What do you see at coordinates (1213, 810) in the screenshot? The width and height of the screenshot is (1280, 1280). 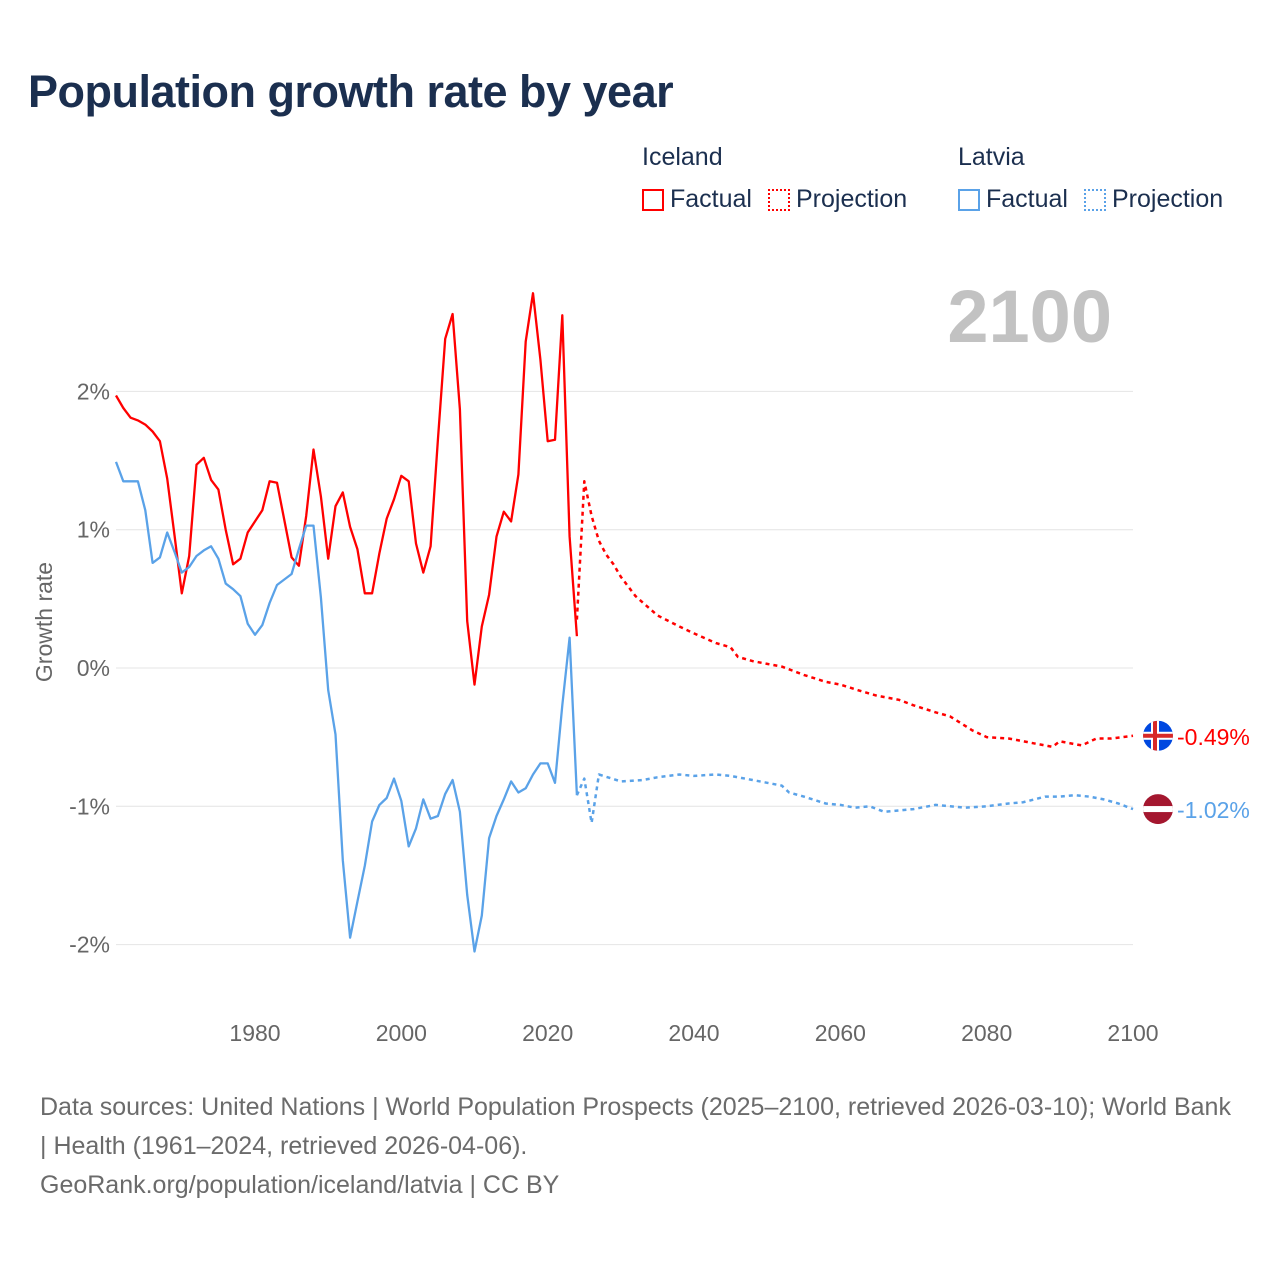 I see `end-value-label: -1.02%` at bounding box center [1213, 810].